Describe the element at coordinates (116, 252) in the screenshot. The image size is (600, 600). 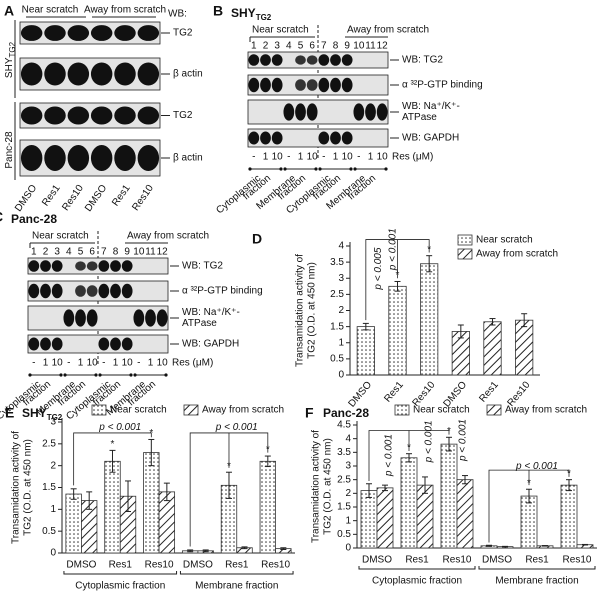
I see `lane-number: 8` at that location.